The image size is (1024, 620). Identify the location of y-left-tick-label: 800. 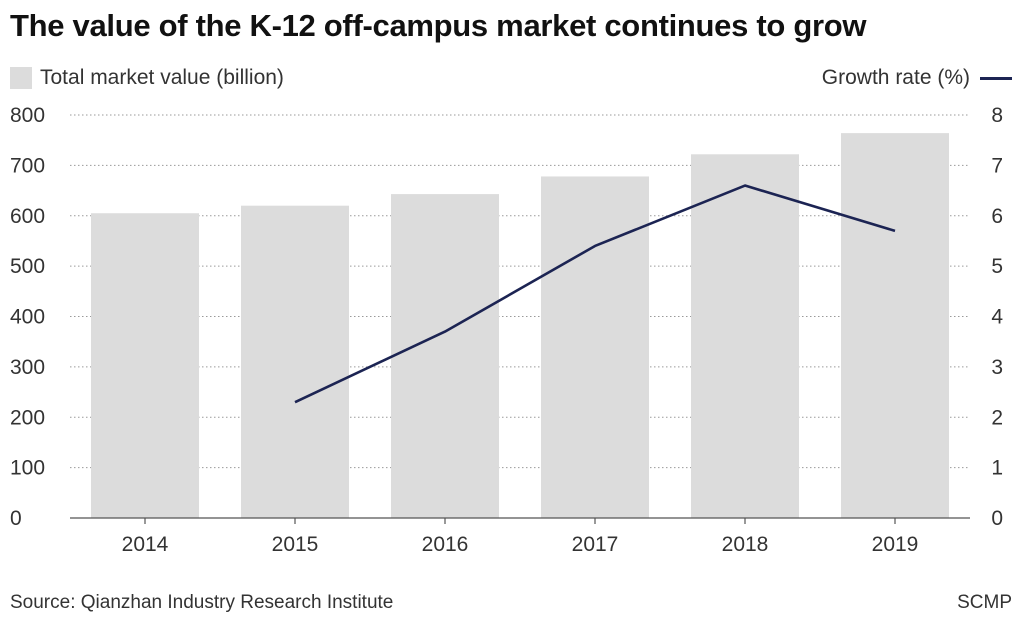
(27, 115).